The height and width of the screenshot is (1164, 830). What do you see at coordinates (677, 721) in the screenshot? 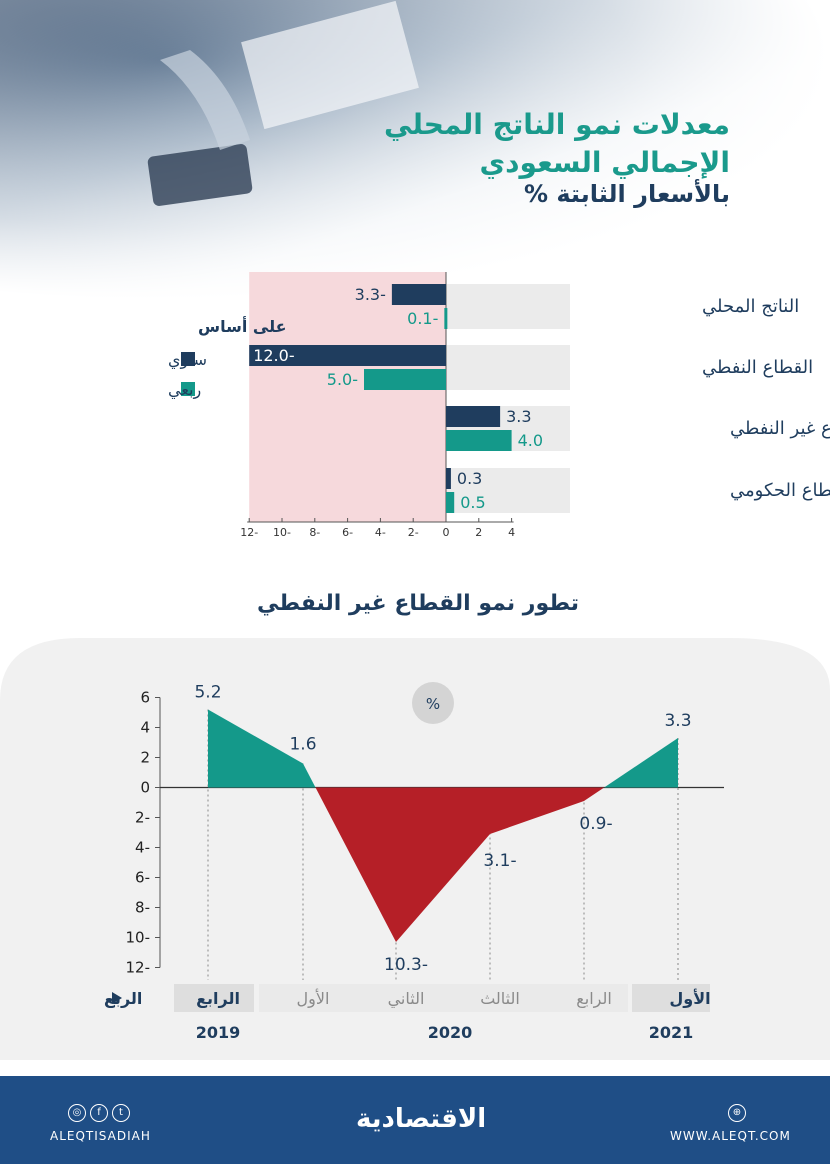
I see `point-value-label: 3.3` at bounding box center [677, 721].